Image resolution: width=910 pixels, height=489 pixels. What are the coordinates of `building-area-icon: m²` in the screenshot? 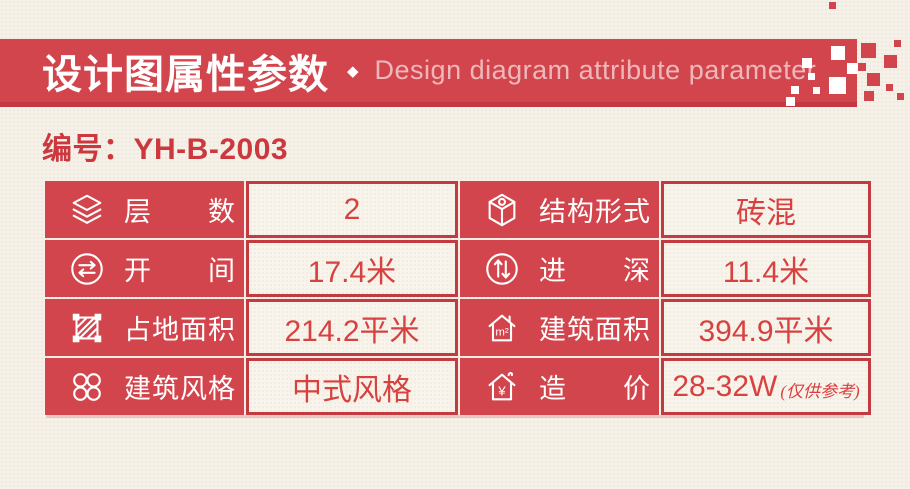 It's located at (502, 328).